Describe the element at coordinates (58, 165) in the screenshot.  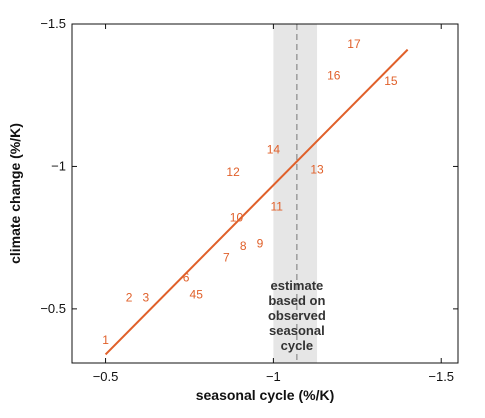
I see `y-tick-label: −1` at that location.